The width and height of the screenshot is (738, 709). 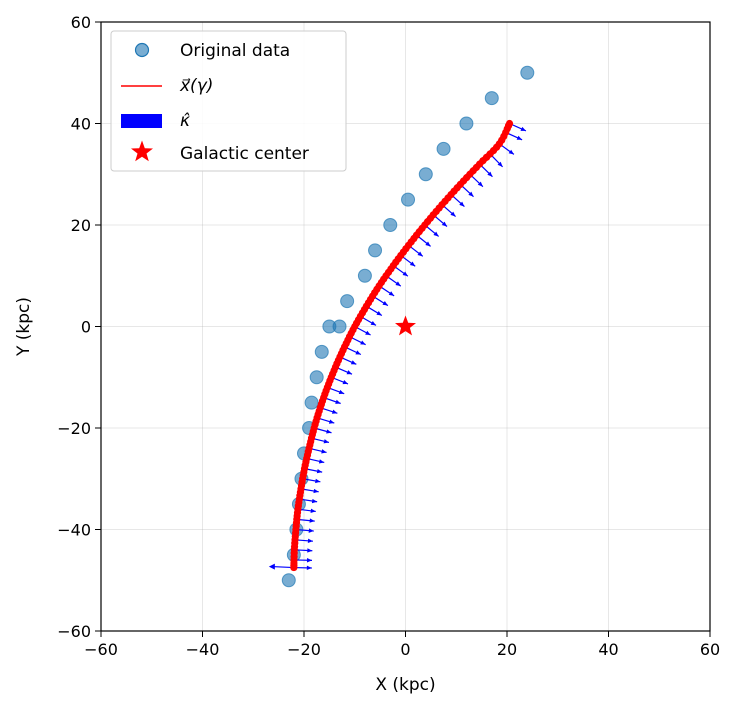 What do you see at coordinates (81, 22) in the screenshot?
I see `y-tick-label: 60` at bounding box center [81, 22].